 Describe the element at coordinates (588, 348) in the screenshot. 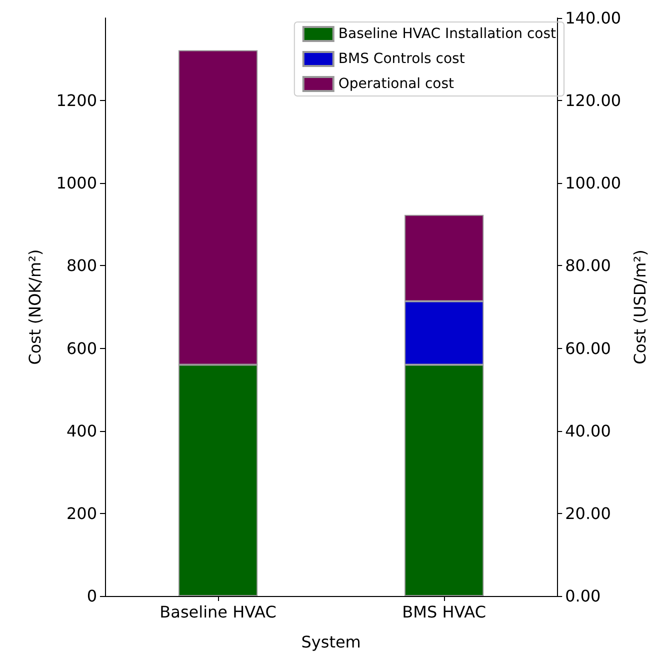

I see `y2-tick-label: 60.00` at that location.